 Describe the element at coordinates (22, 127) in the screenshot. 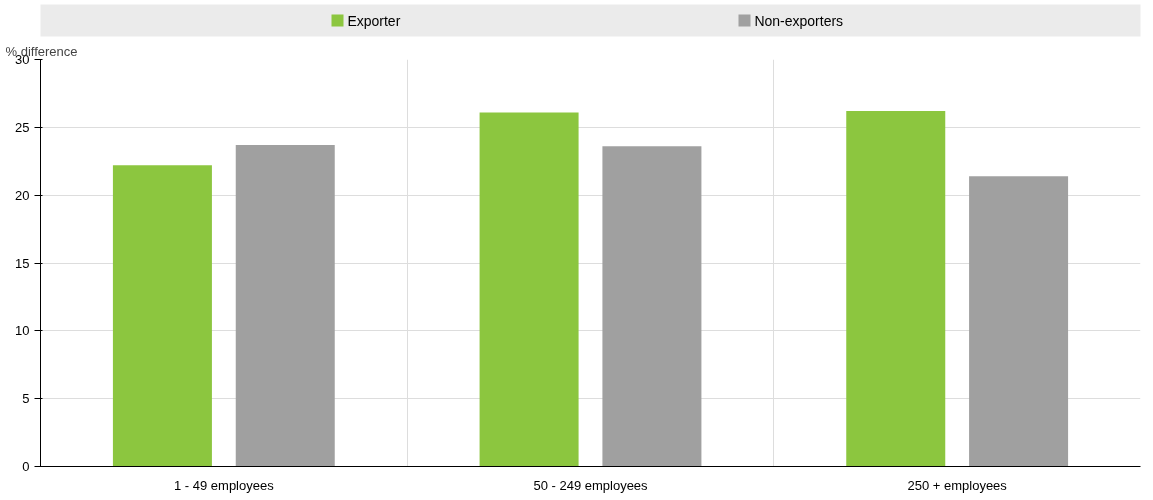

I see `y-tick-label: 25` at that location.